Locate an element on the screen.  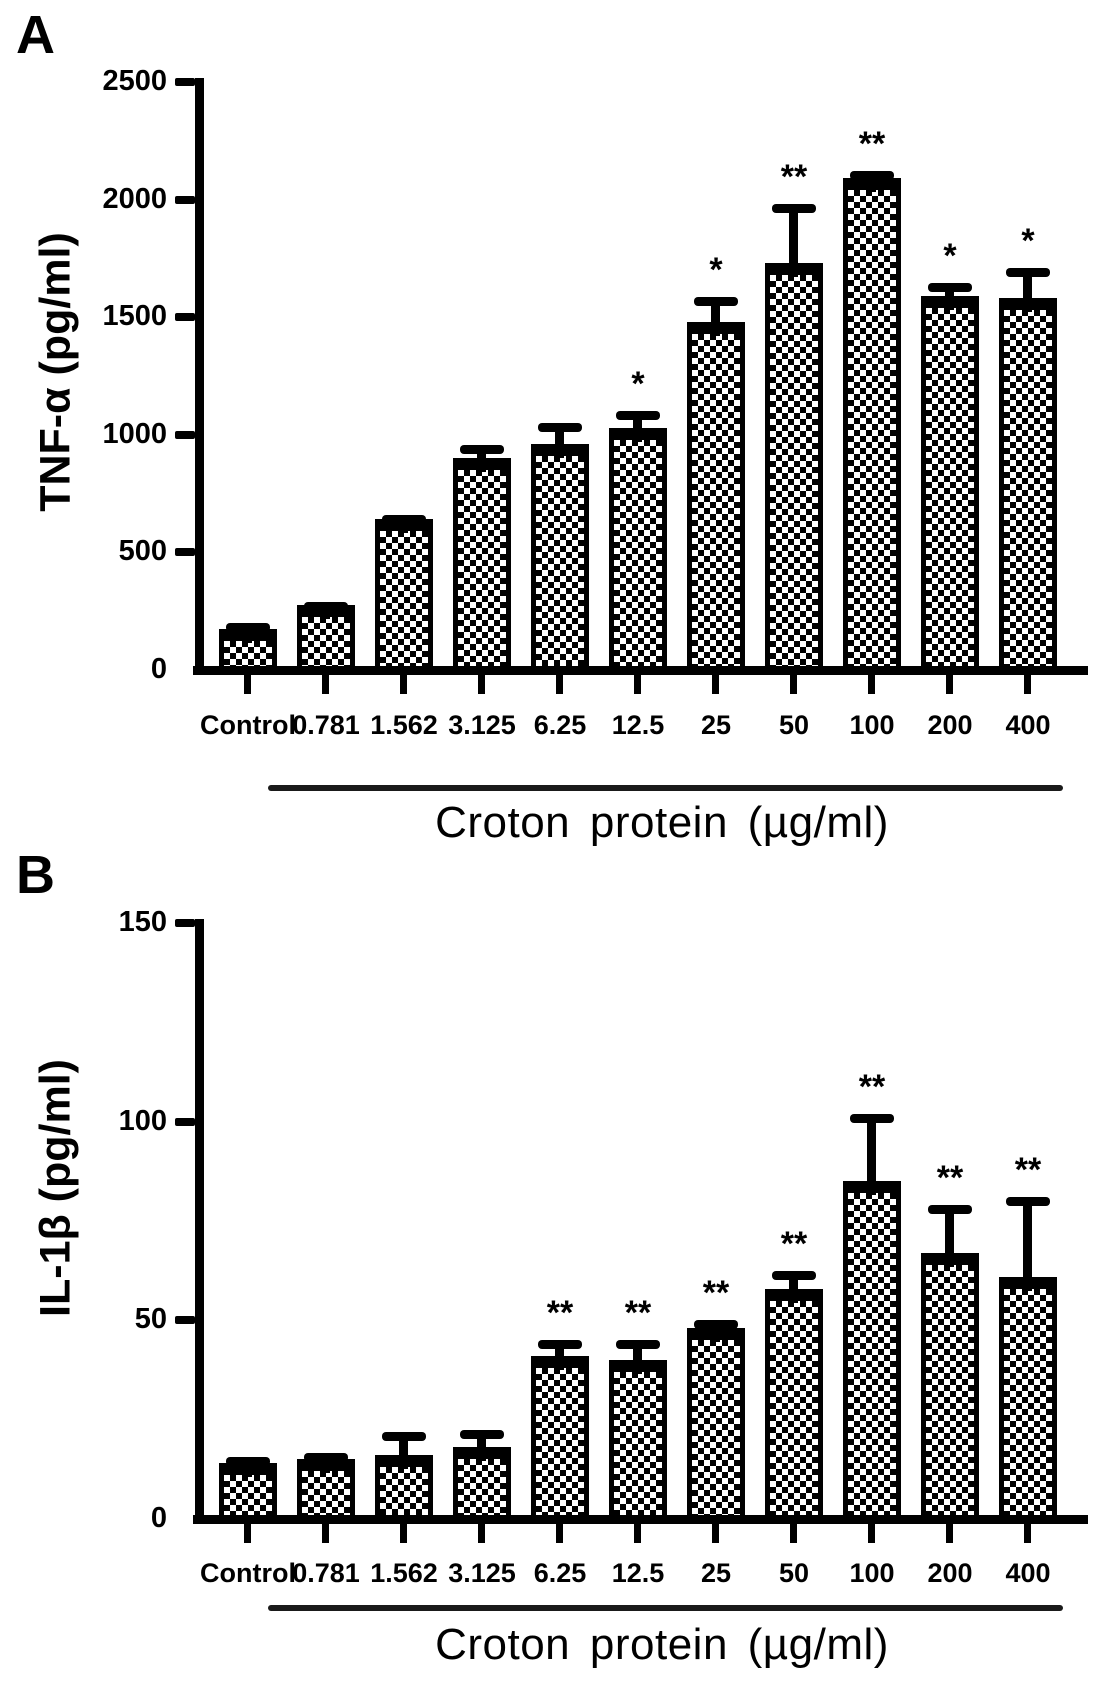
error-bar-stem-0.781 is located at coordinates (325, 1465).